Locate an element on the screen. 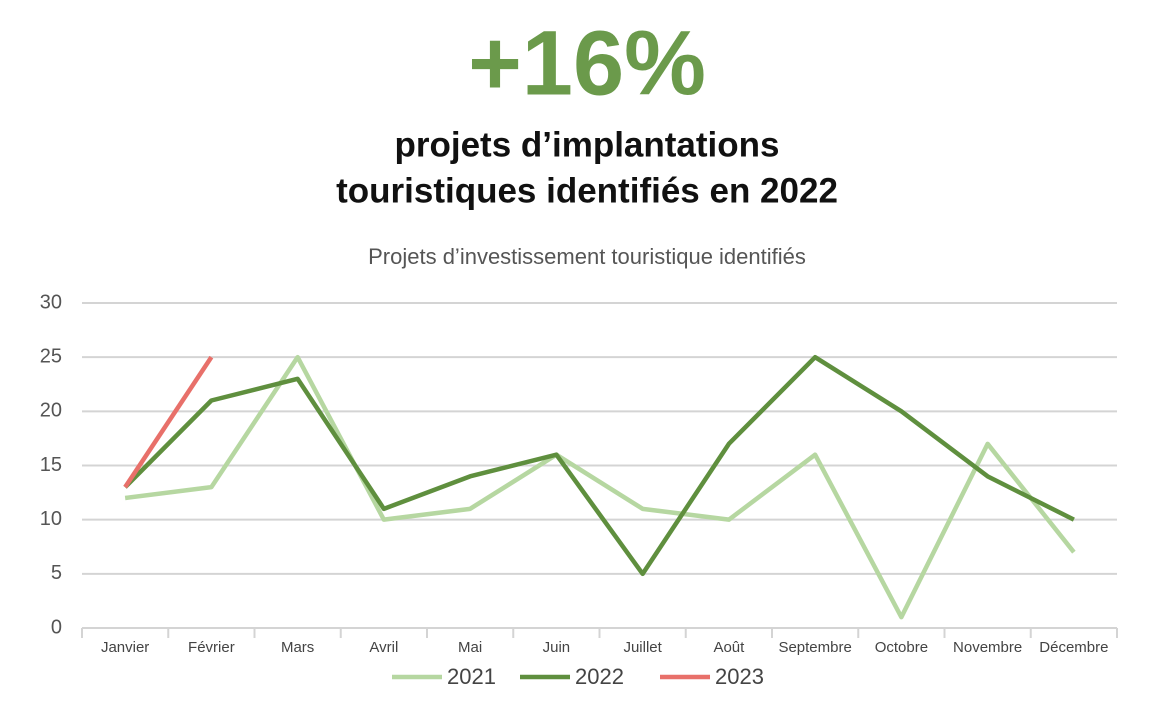 Image resolution: width=1162 pixels, height=722 pixels. headline: +16% is located at coordinates (587, 63).